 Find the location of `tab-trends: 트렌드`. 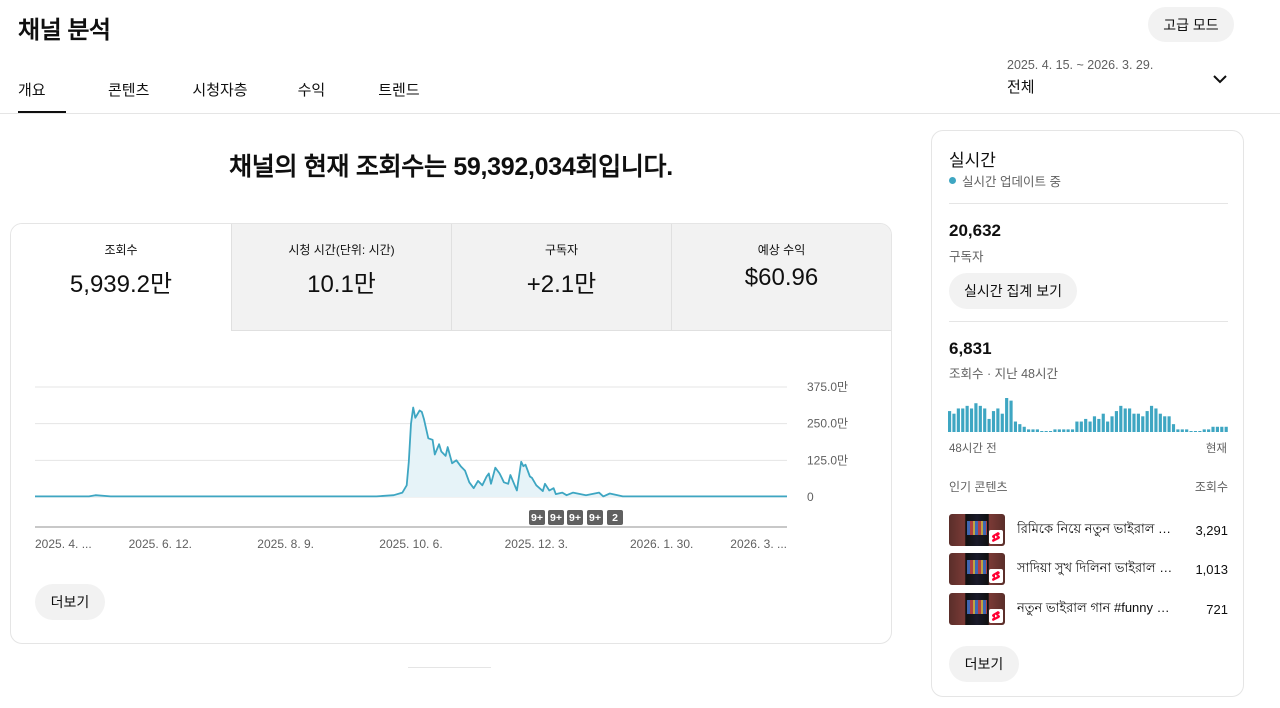

tab-trends: 트렌드 is located at coordinates (399, 90).